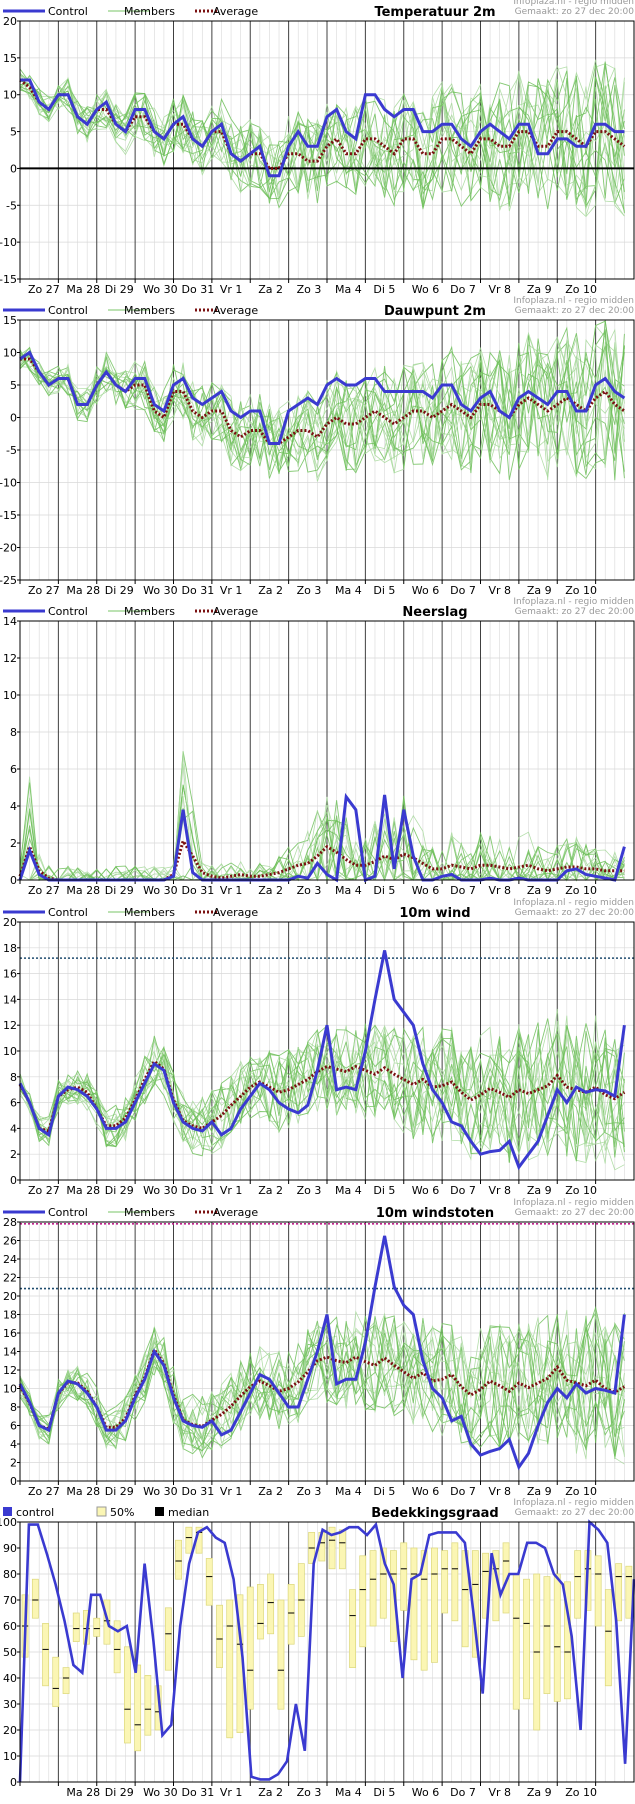 The image size is (635, 1804). Describe the element at coordinates (10, 1222) in the screenshot. I see `y-tick-label: 28` at that location.